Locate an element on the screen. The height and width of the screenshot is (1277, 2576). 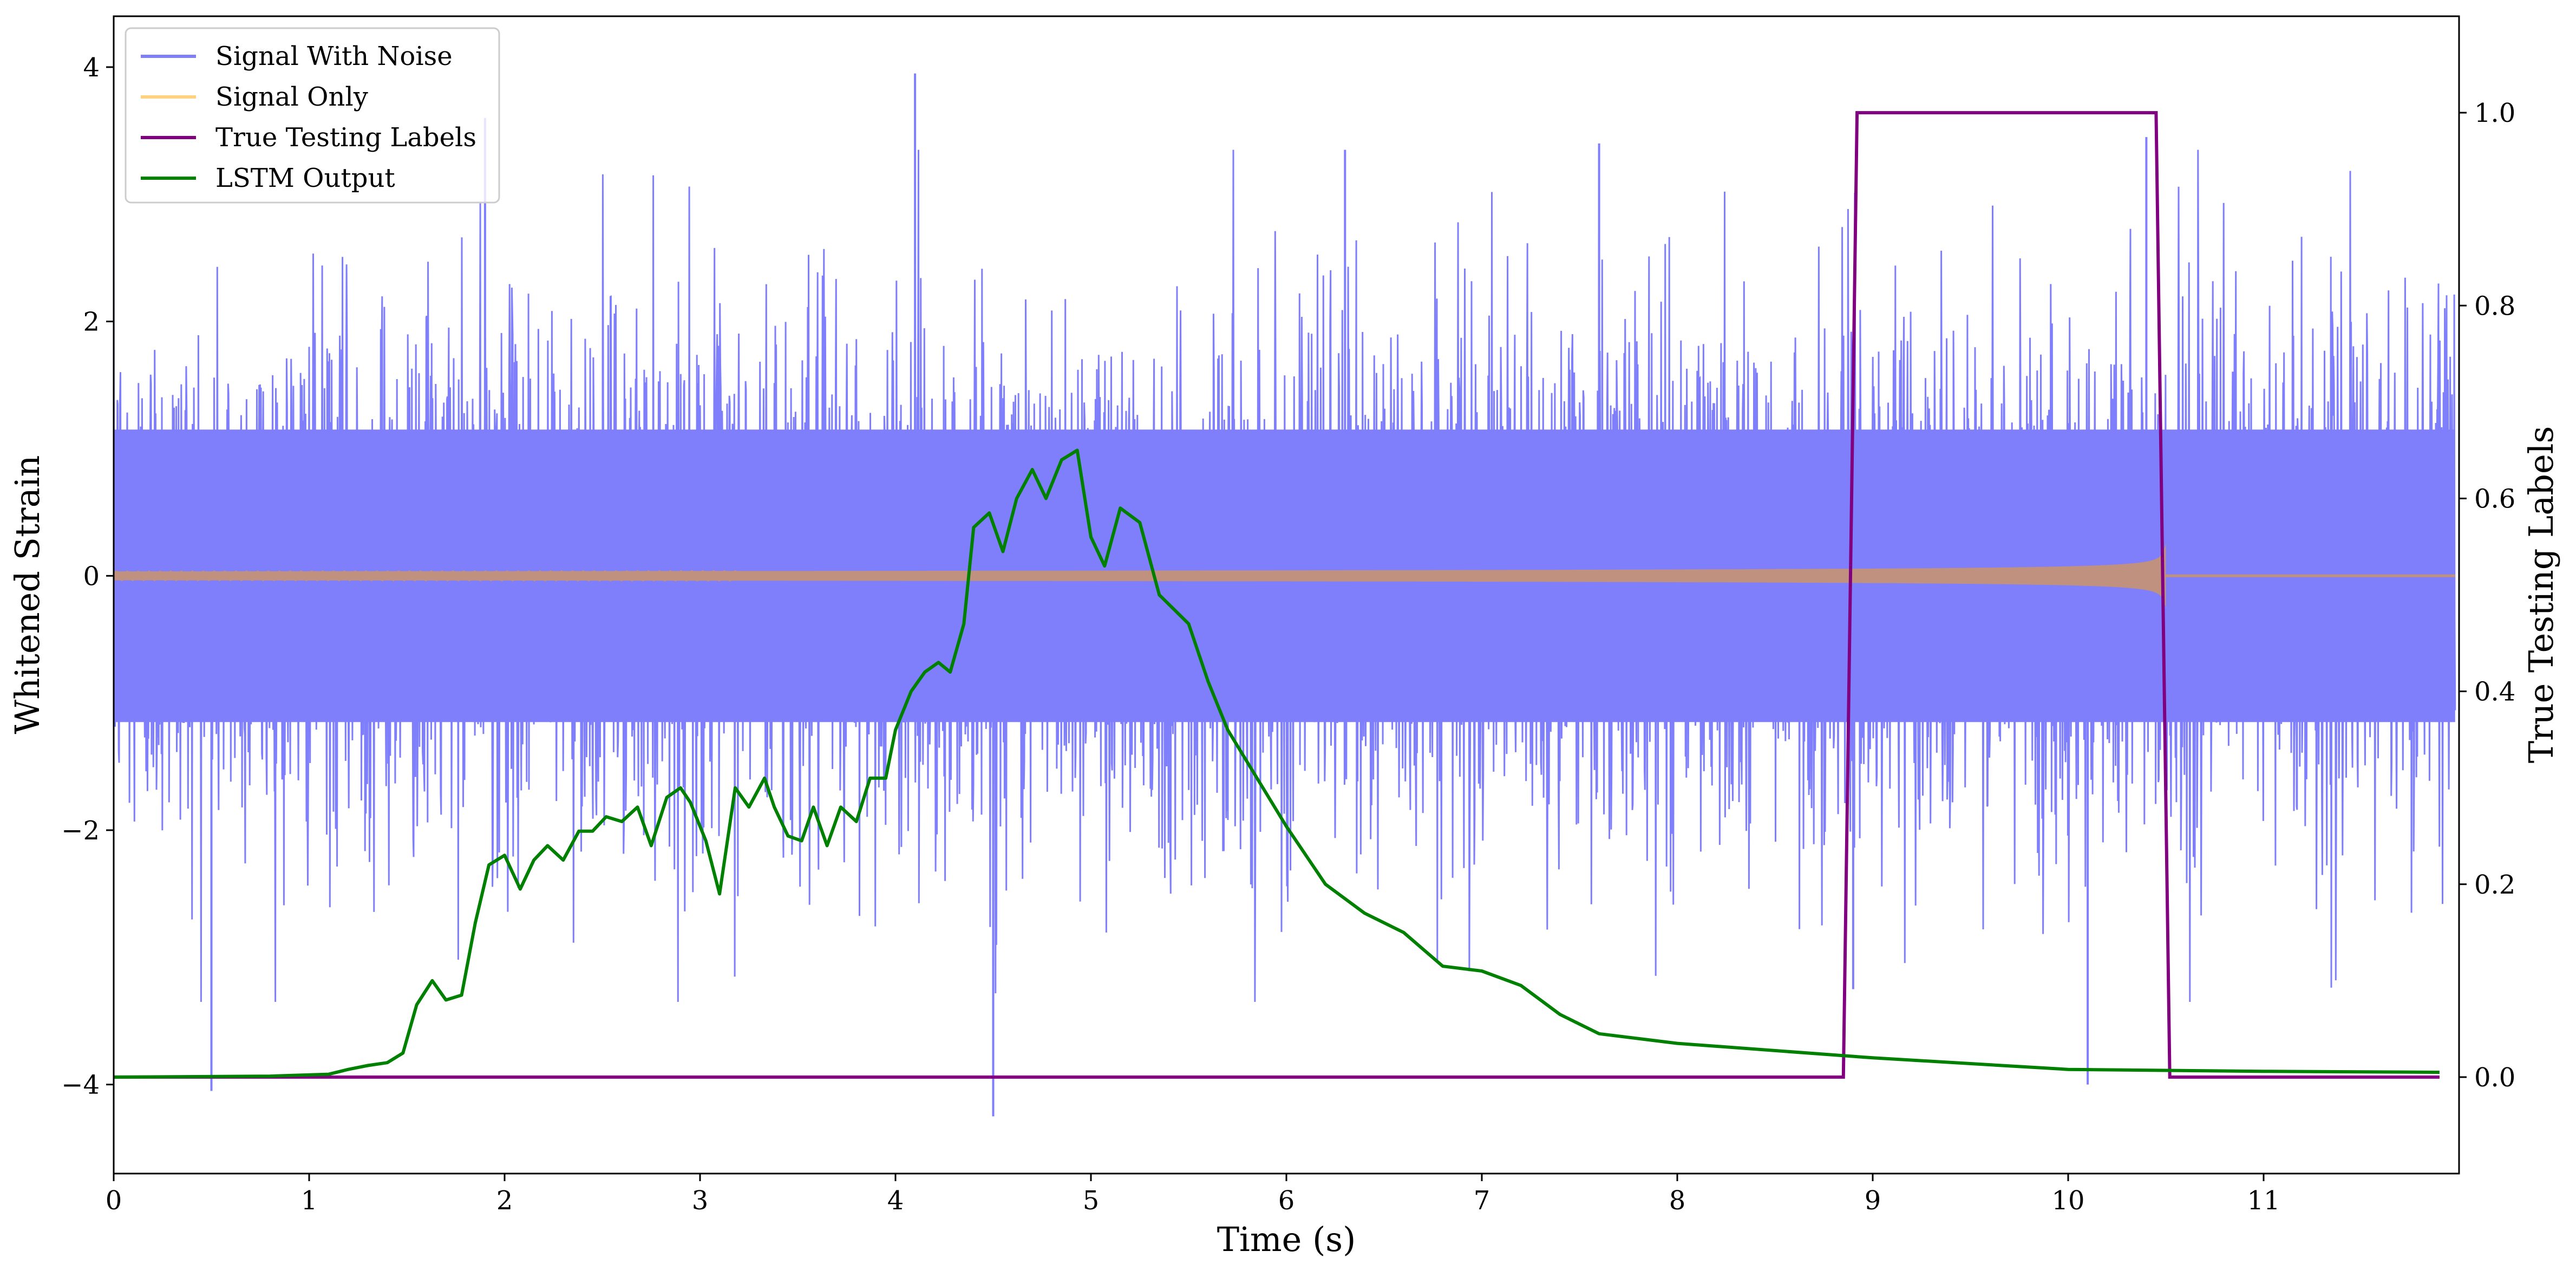
y-tick-label-left: −4 is located at coordinates (80, 1085).